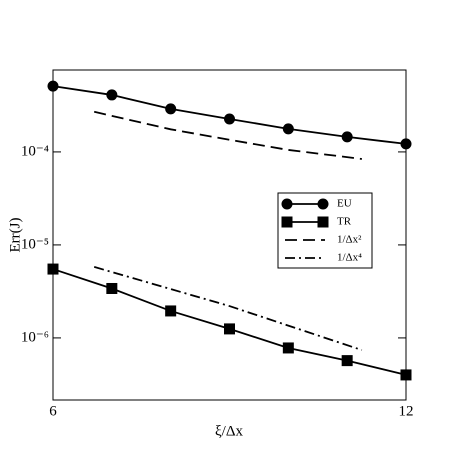 This screenshot has height=469, width=457. What do you see at coordinates (35, 337) in the screenshot?
I see `y-tick-label: 10⁻⁶` at bounding box center [35, 337].